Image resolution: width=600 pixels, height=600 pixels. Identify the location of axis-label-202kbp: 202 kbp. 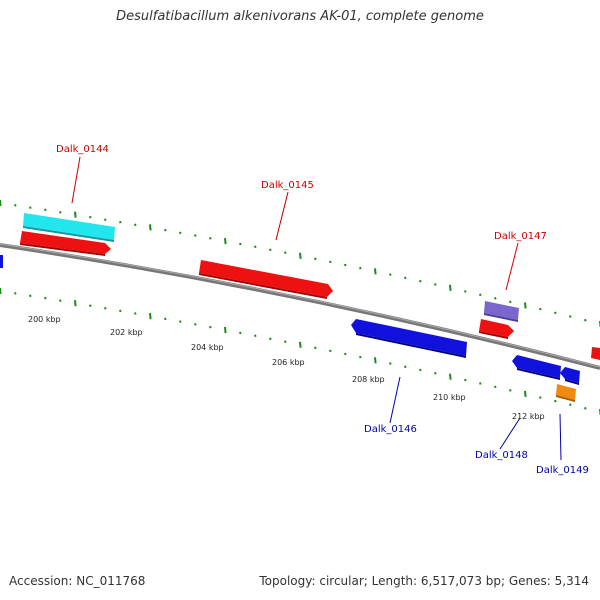
(126, 332).